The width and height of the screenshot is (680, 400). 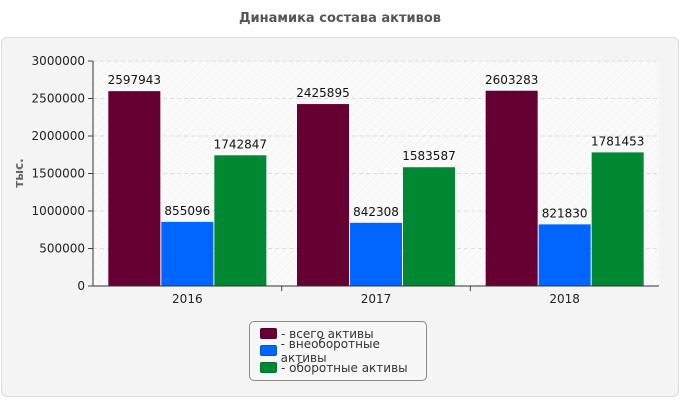 What do you see at coordinates (428, 156) in the screenshot?
I see `data-label: 1583587` at bounding box center [428, 156].